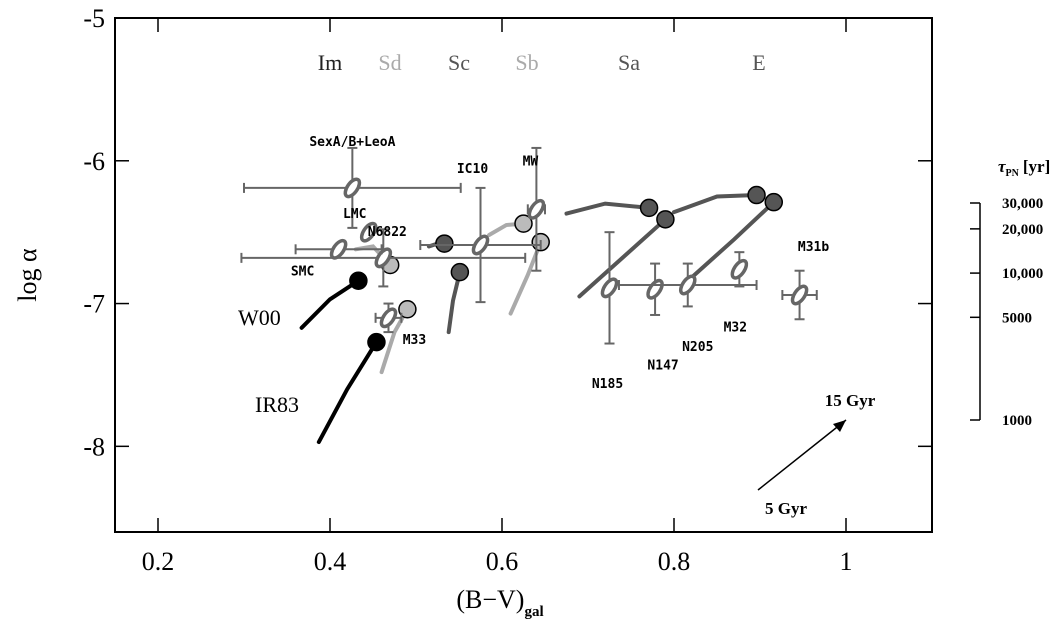  What do you see at coordinates (533, 612) in the screenshot?
I see `x-axis-label-sub: gal` at bounding box center [533, 612].